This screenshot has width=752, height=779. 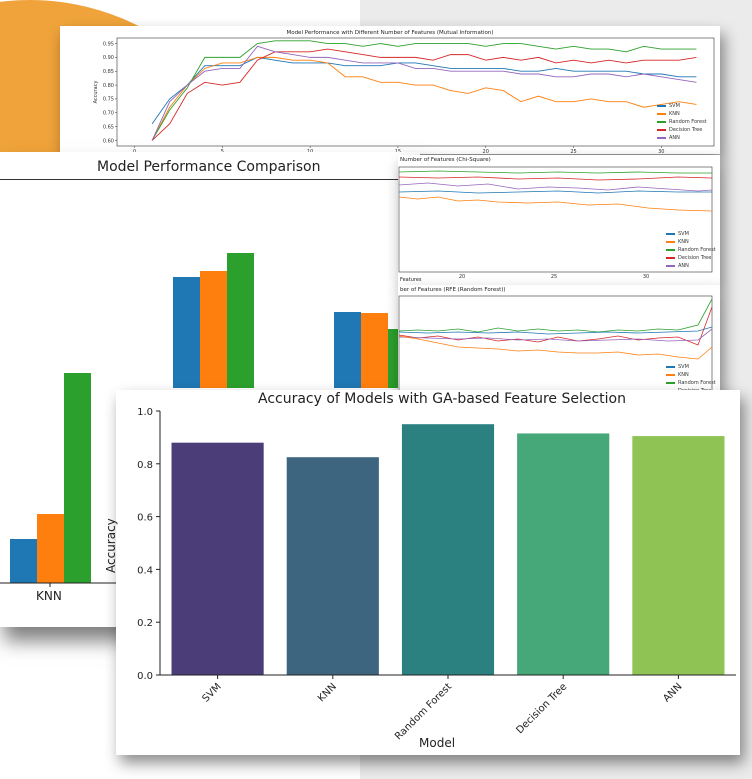 What do you see at coordinates (453, 290) in the screenshot?
I see `rfe-chart-title: ber of Features (RFE (Random Forest))` at bounding box center [453, 290].